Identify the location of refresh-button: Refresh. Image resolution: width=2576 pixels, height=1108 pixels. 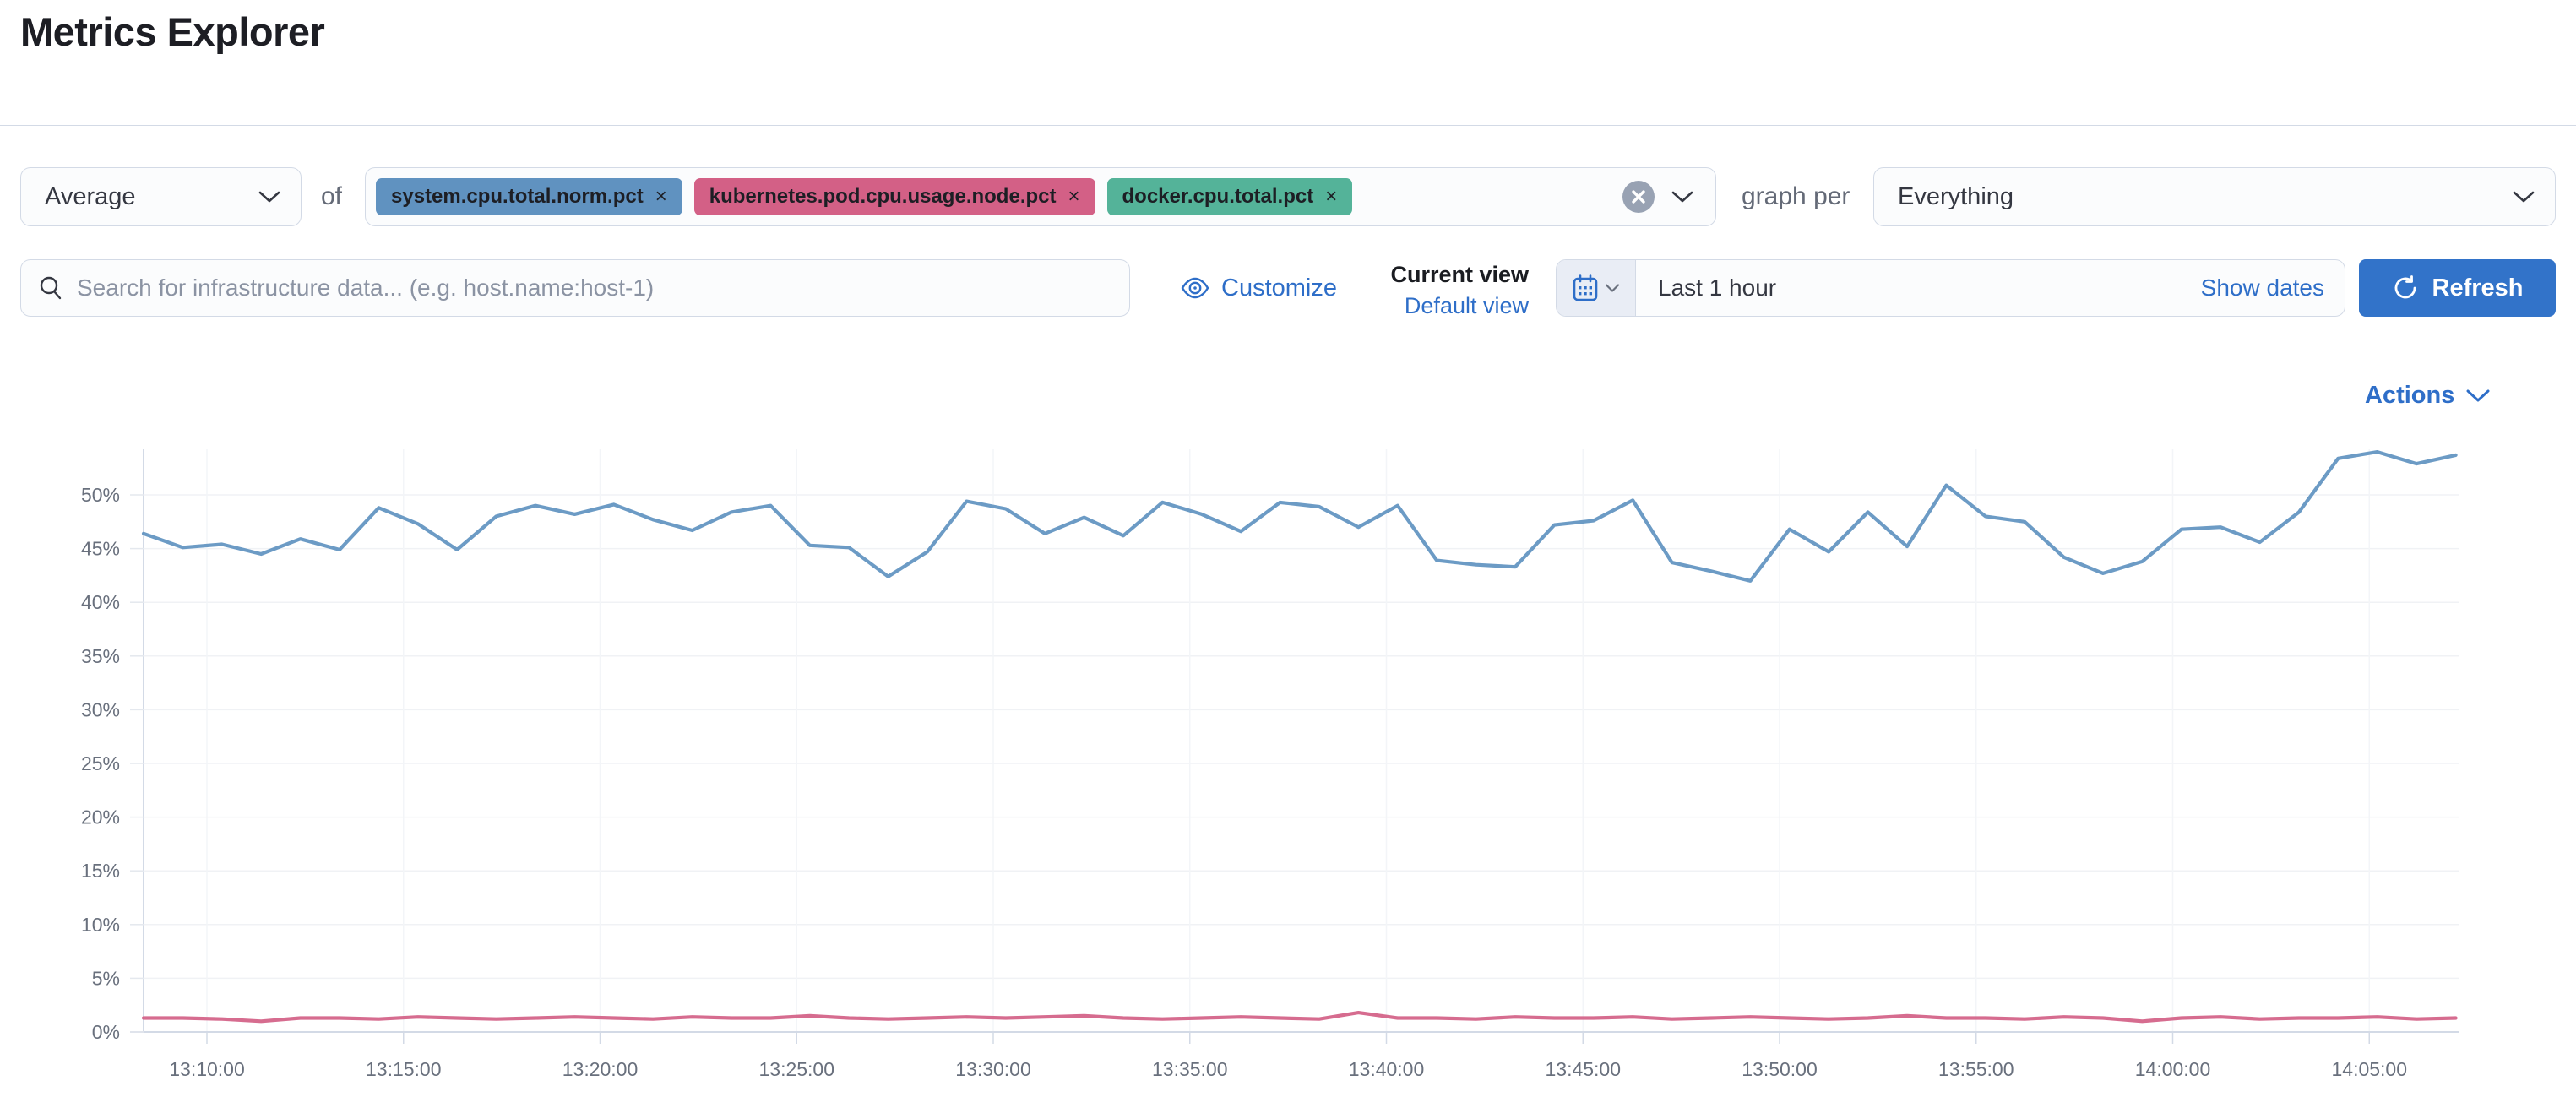
(2457, 288).